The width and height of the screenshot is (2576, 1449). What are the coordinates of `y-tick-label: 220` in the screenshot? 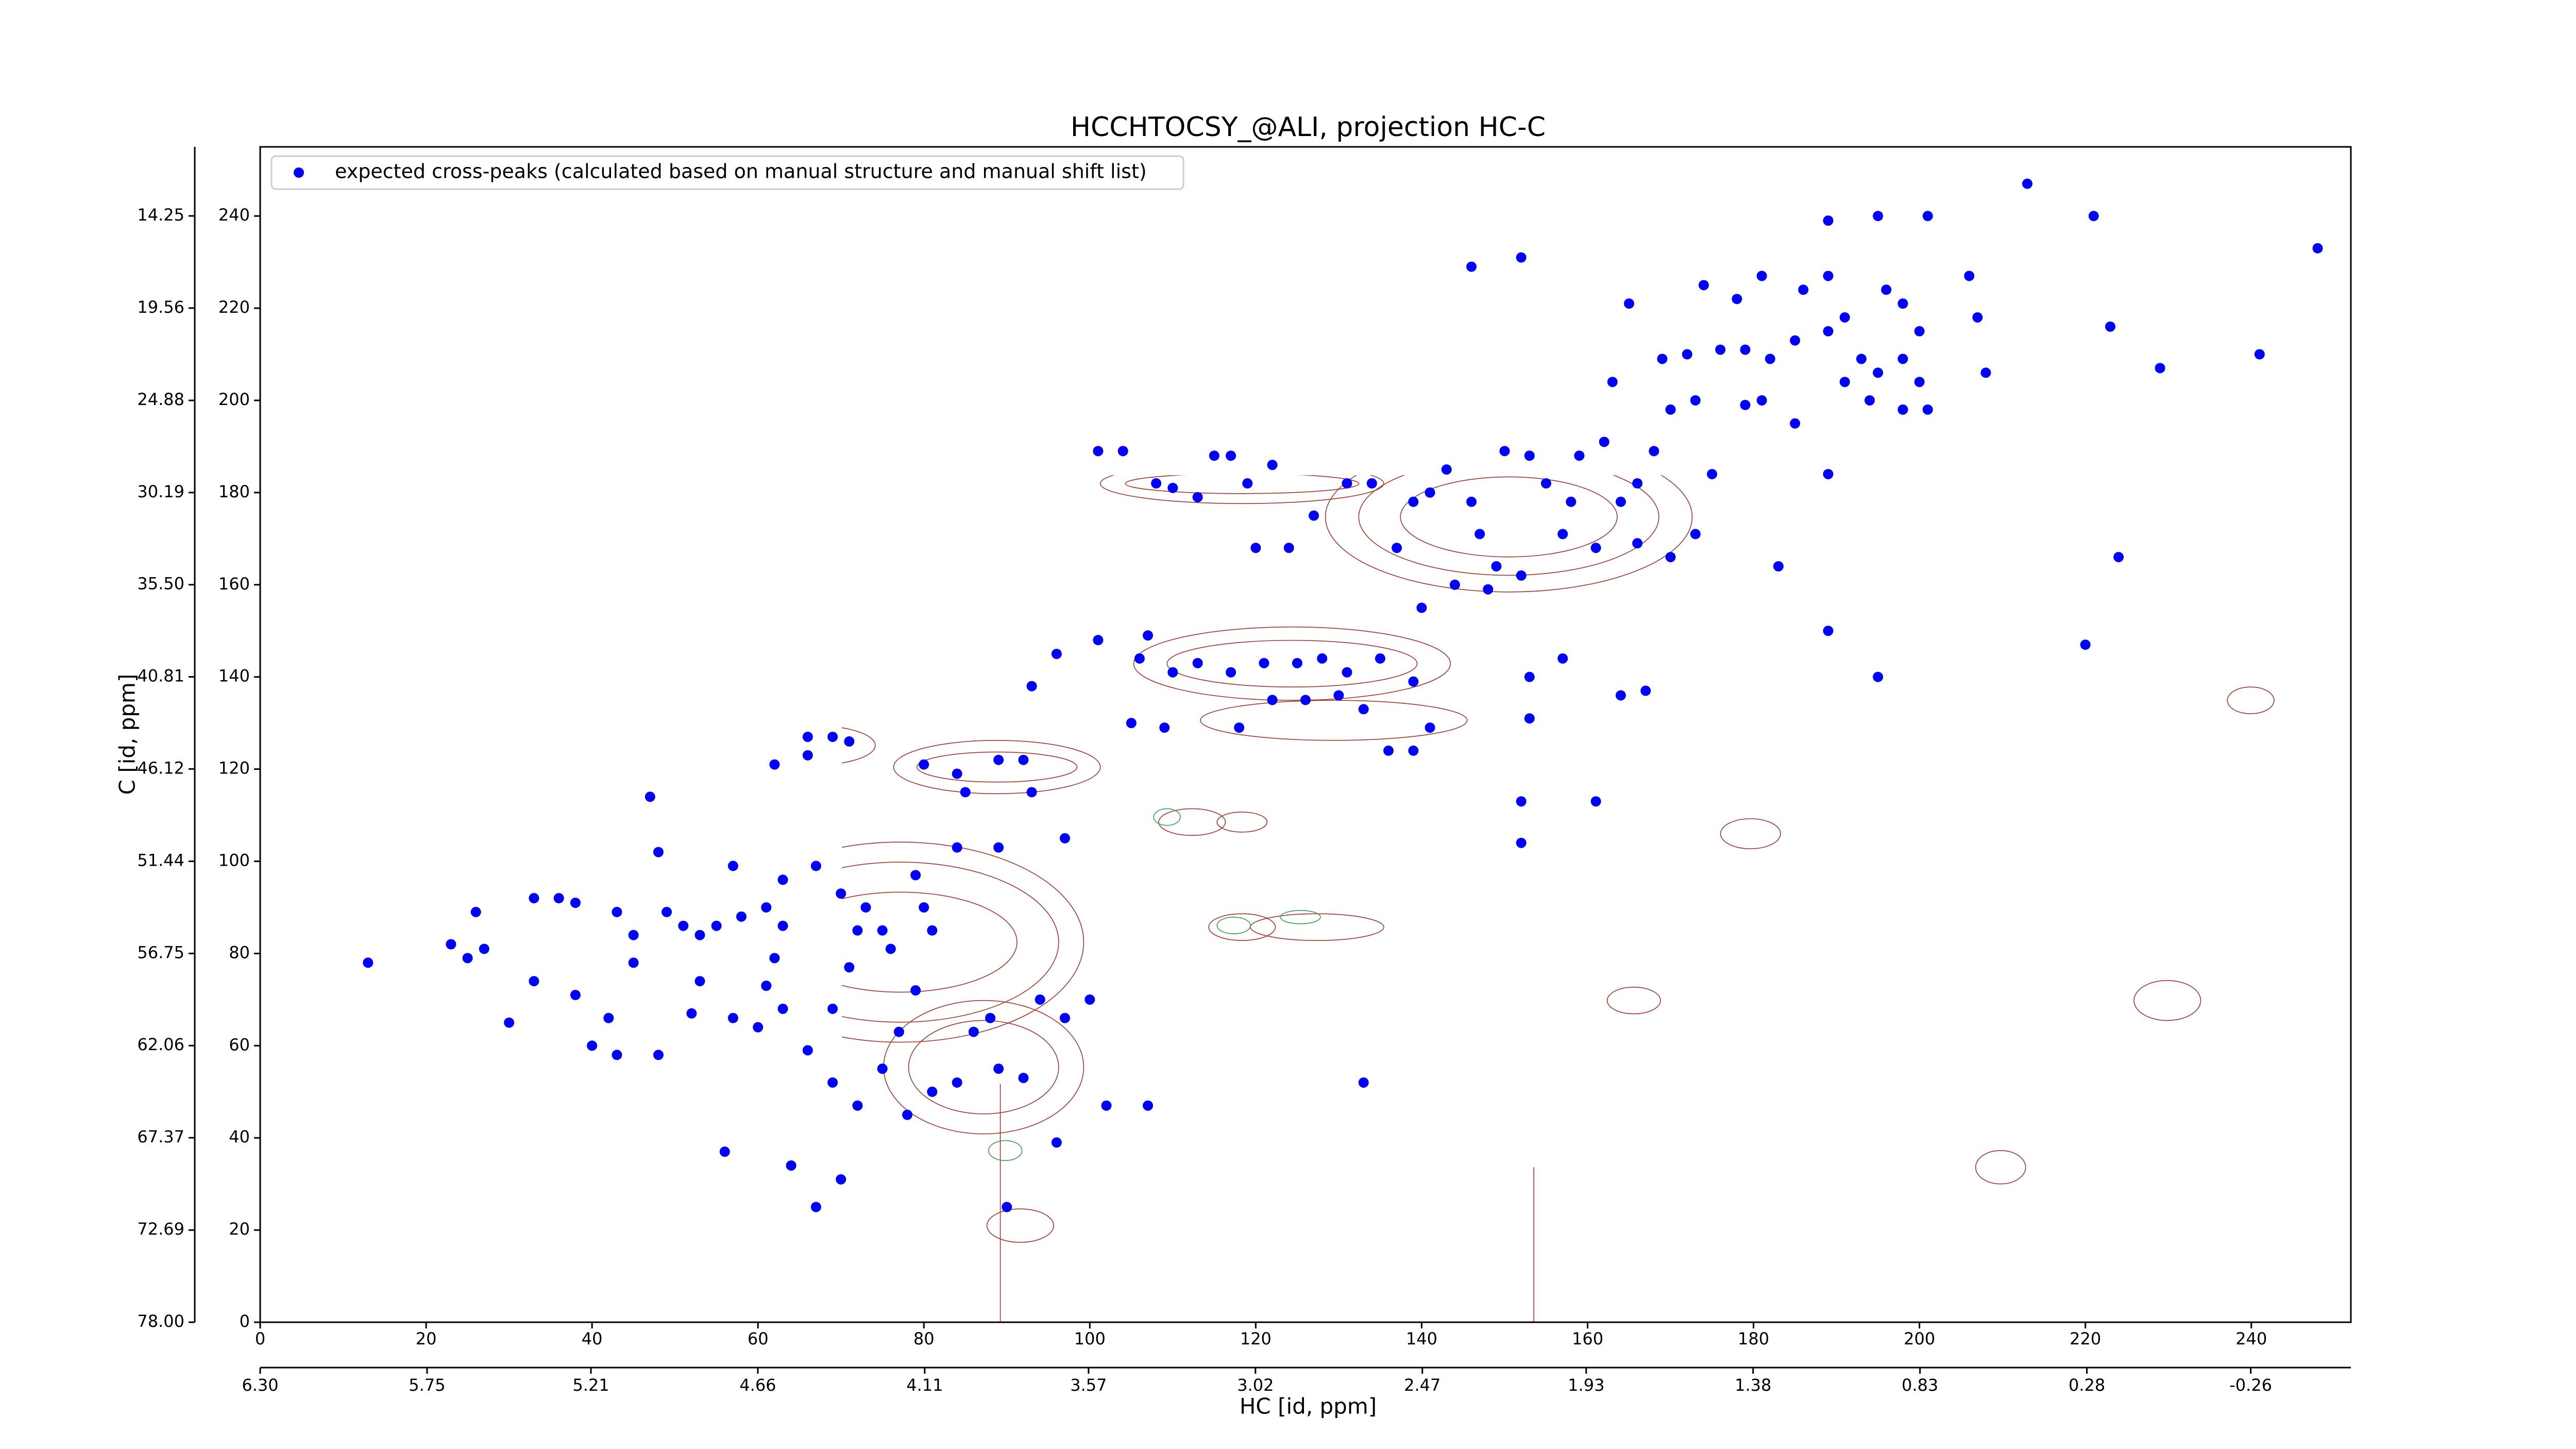 It's located at (234, 307).